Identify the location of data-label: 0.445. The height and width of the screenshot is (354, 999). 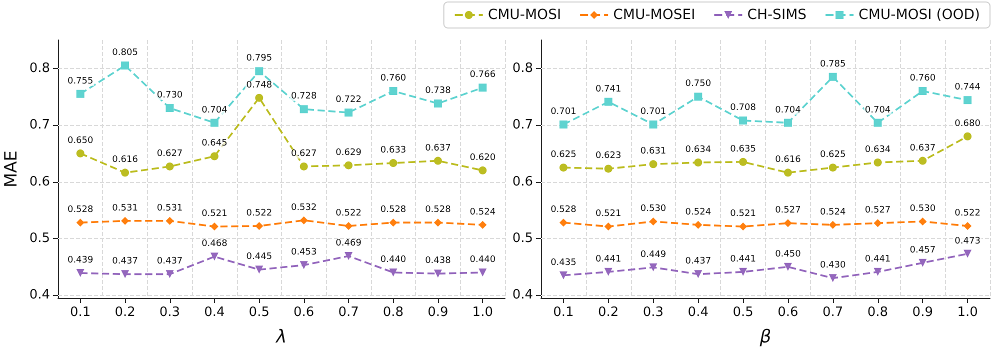
(259, 257).